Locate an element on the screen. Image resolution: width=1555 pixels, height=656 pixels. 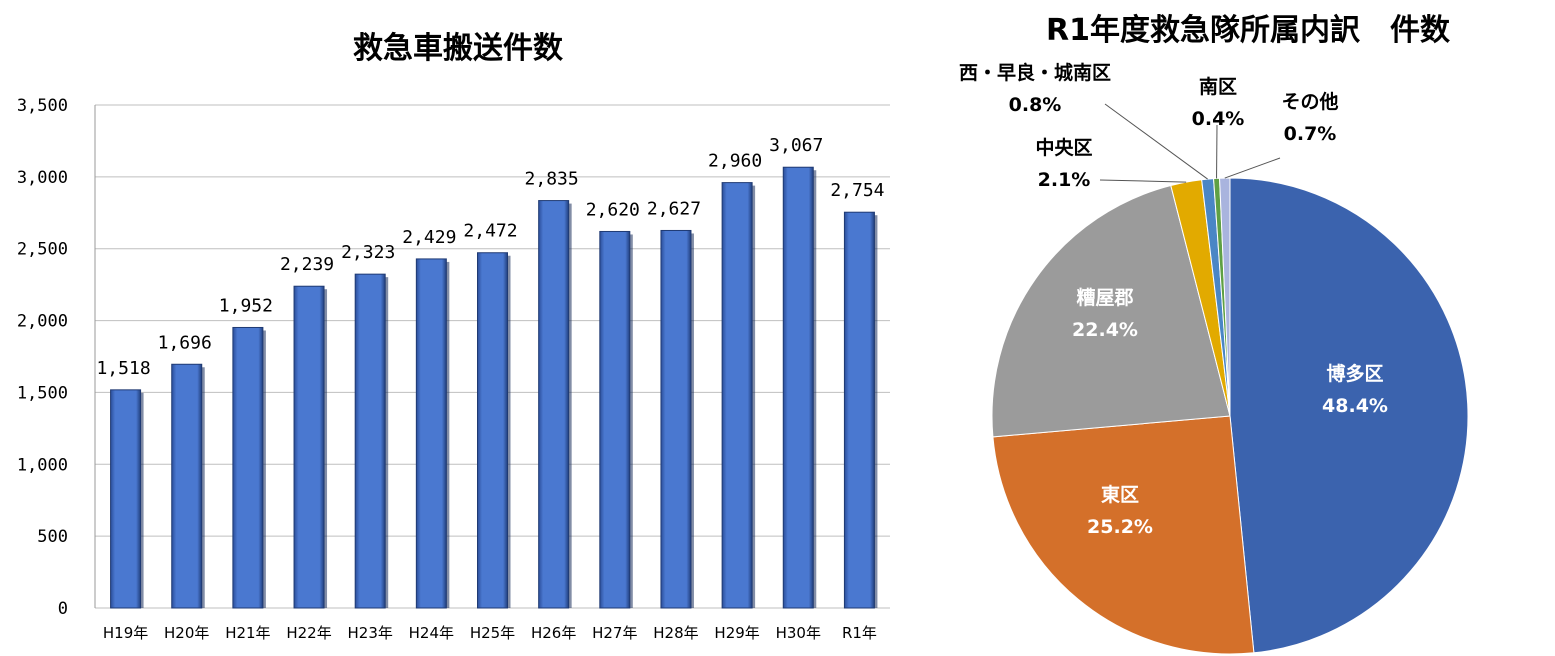
bar-y-axis: 0 500 1,000 1,500 2,000 2,500 3,000 3,500 is located at coordinates (42, 357).